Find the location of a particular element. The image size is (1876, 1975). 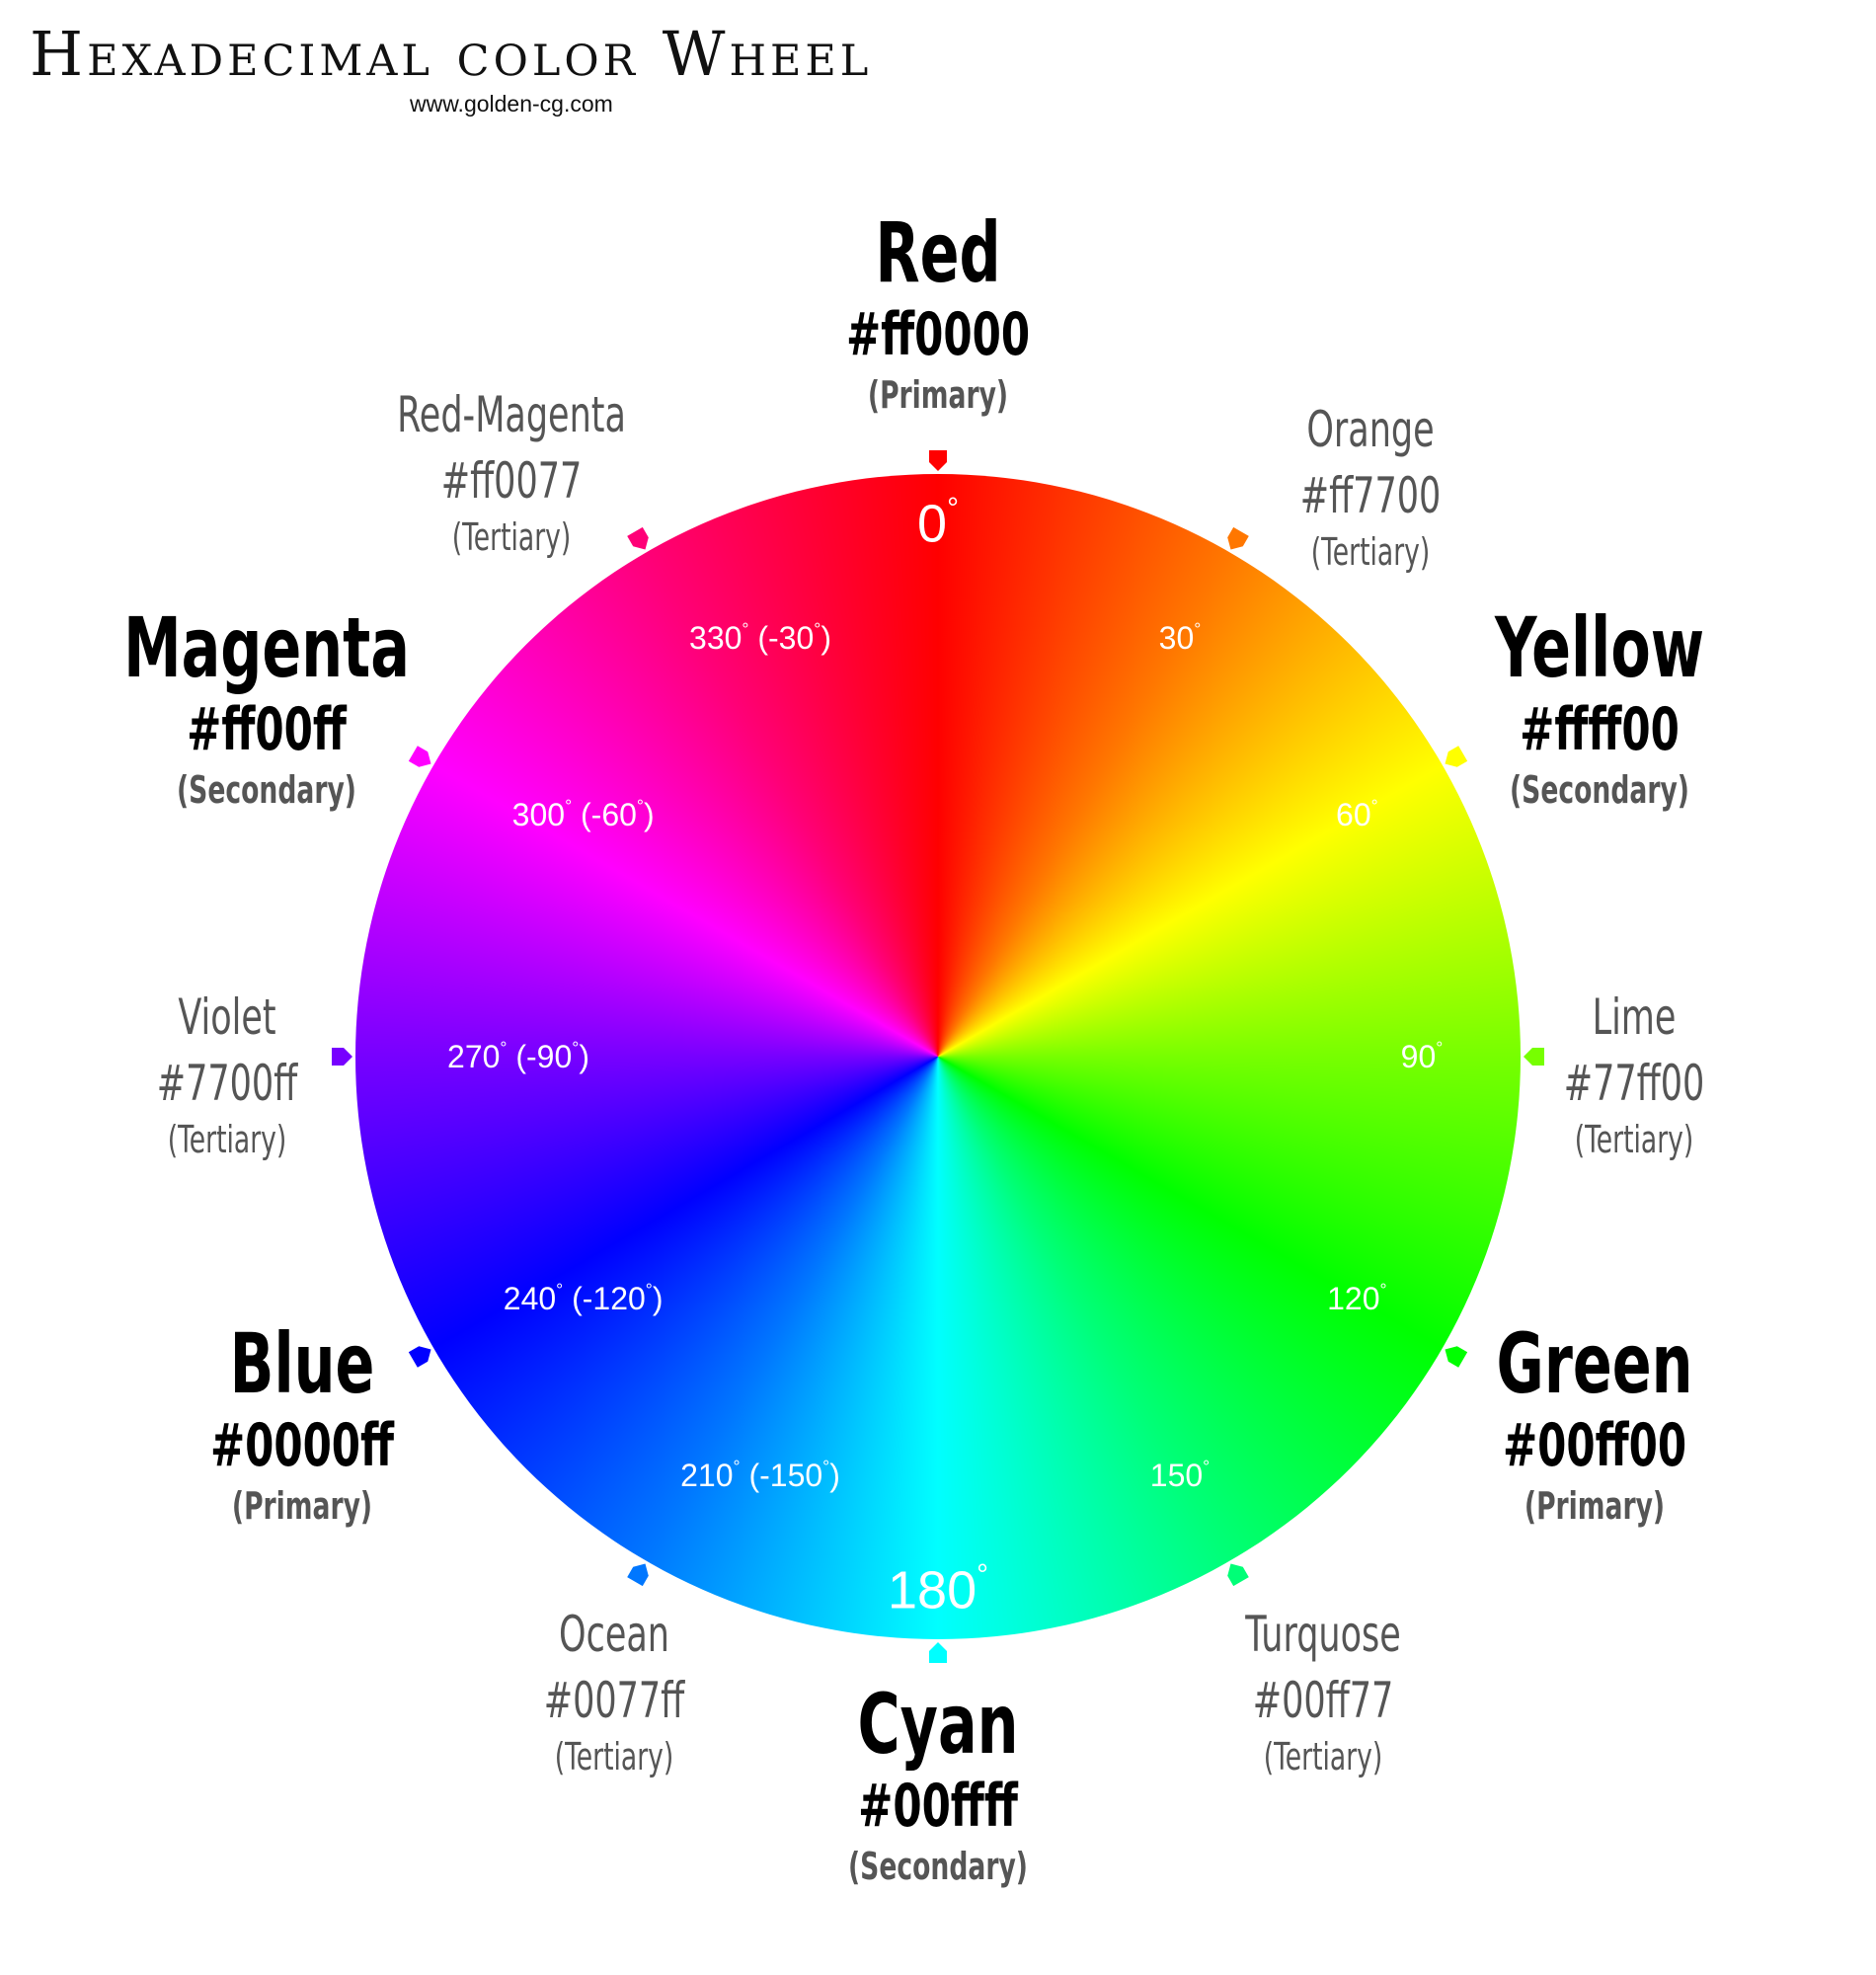

color-hex: #ffff00 is located at coordinates (1600, 730).